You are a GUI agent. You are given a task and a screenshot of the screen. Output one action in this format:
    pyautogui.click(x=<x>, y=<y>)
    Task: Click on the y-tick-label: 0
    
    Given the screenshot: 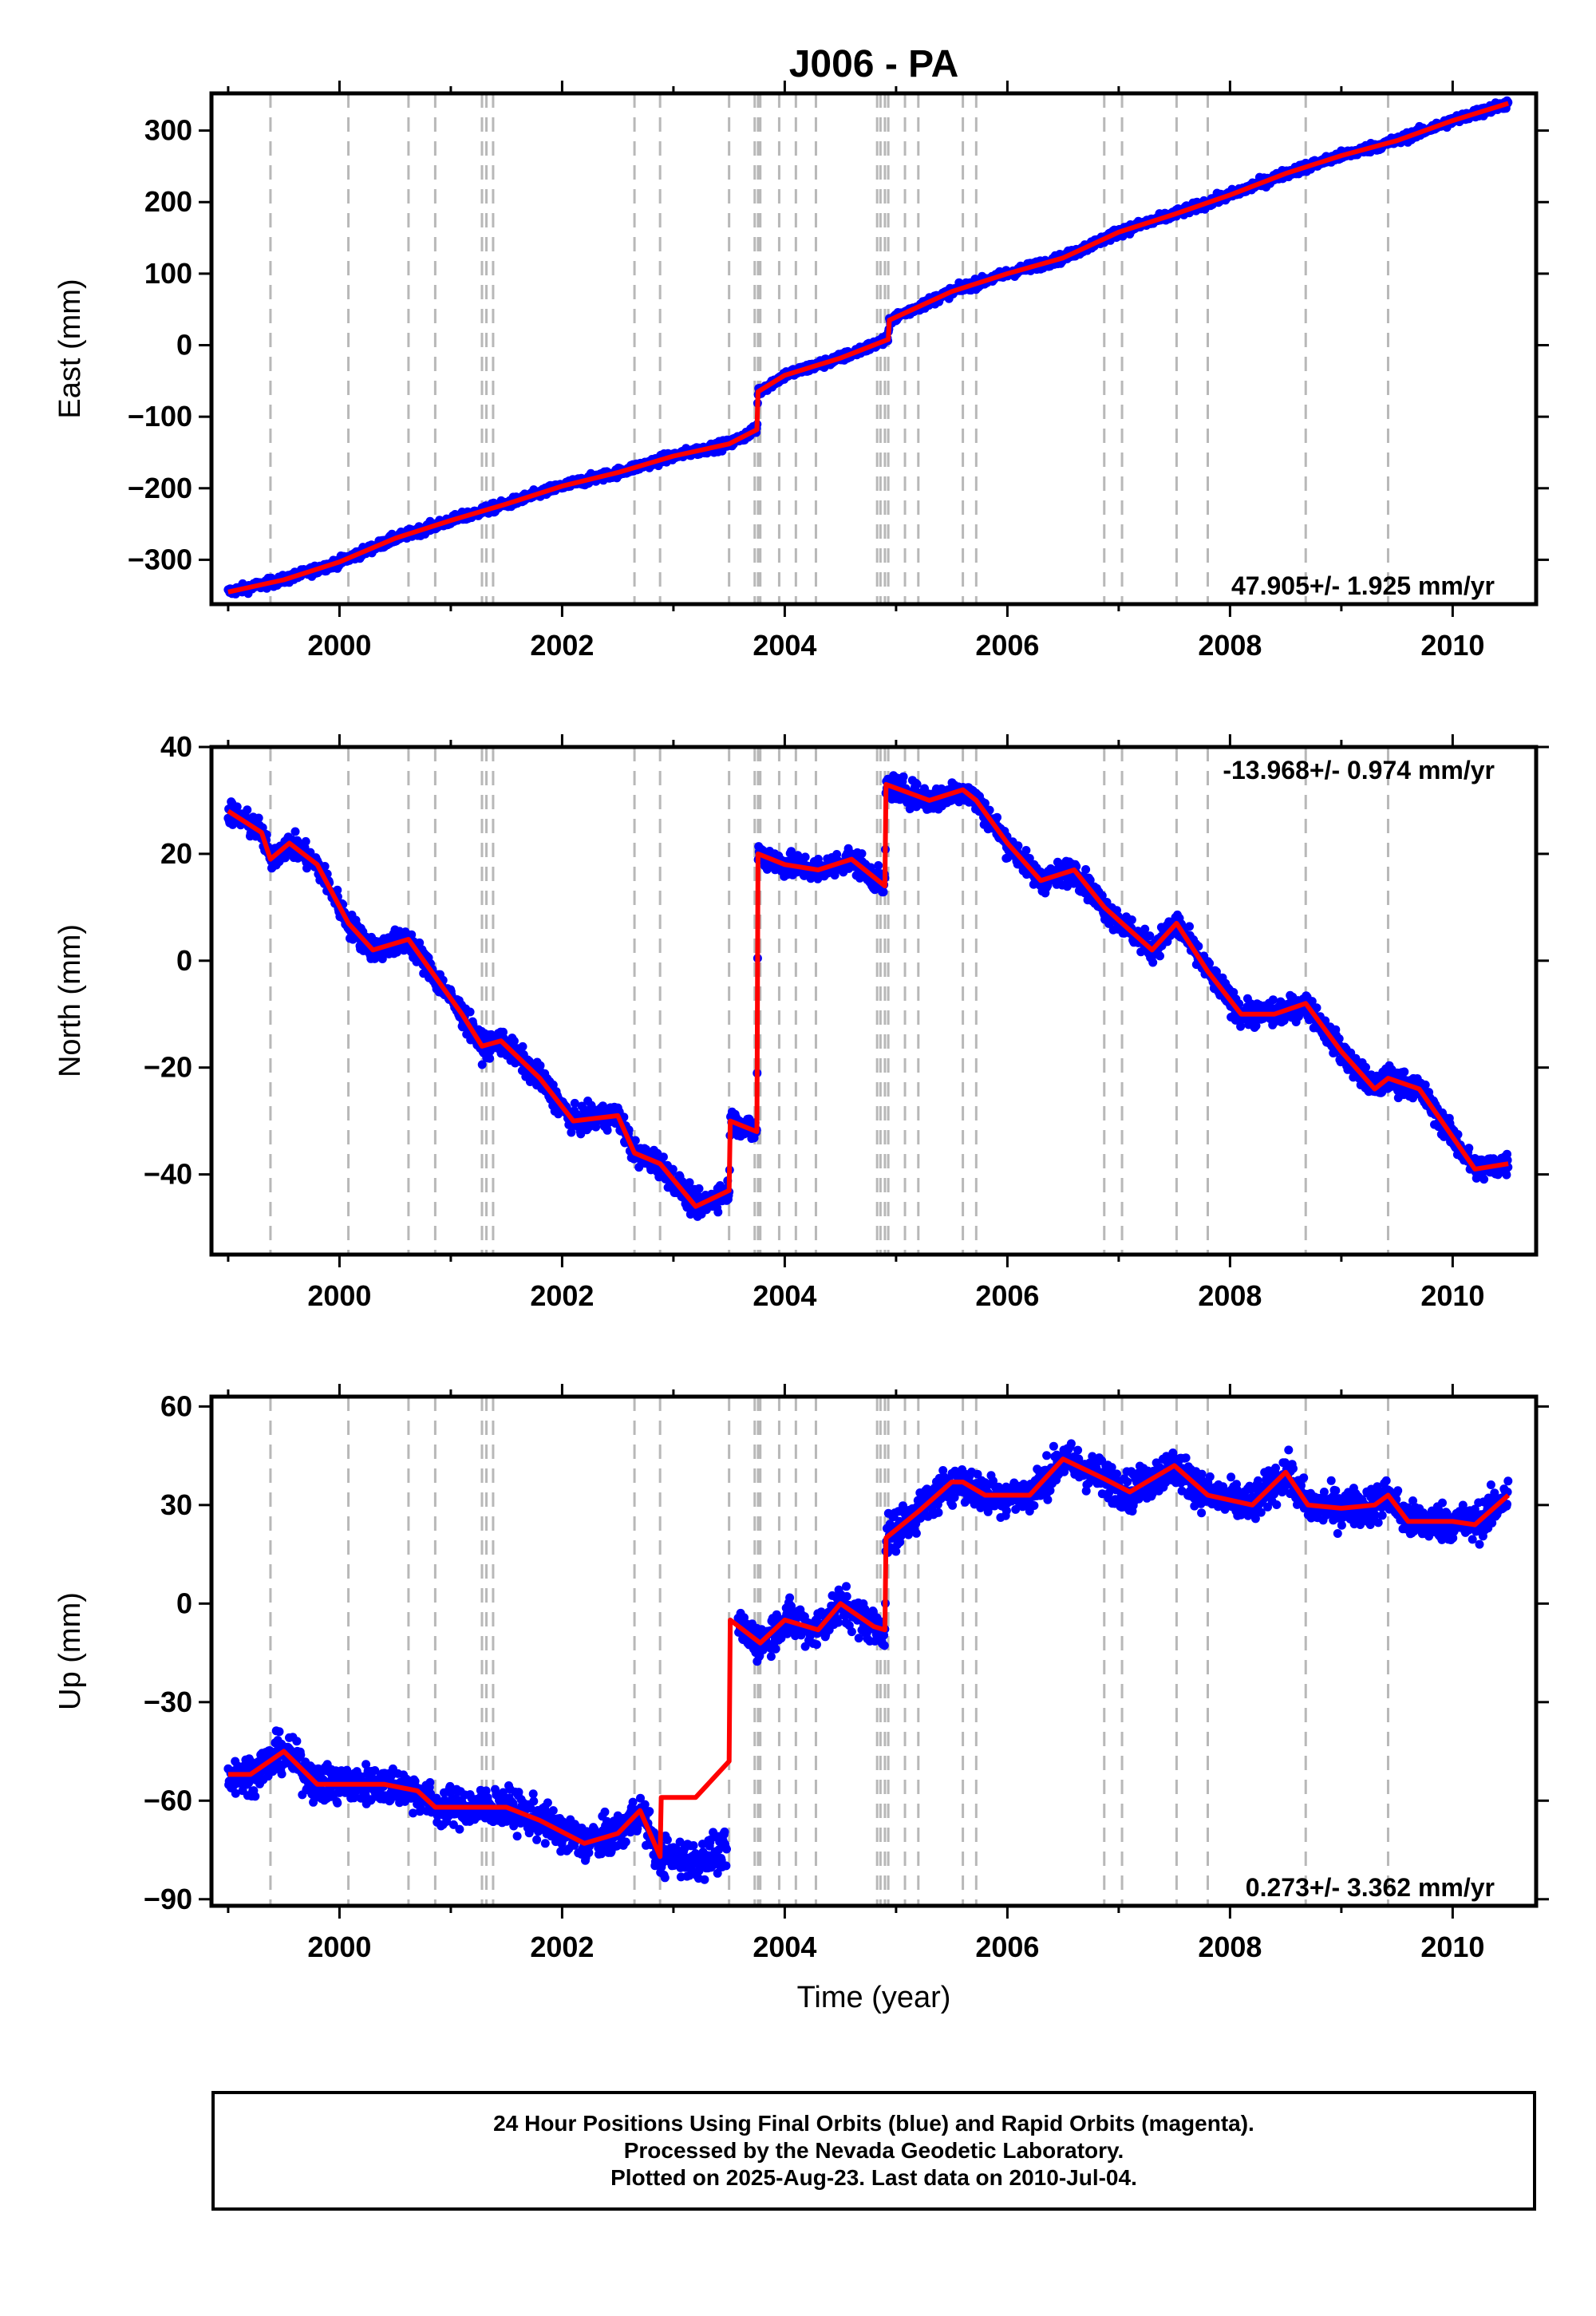 What is the action you would take?
    pyautogui.click(x=184, y=345)
    